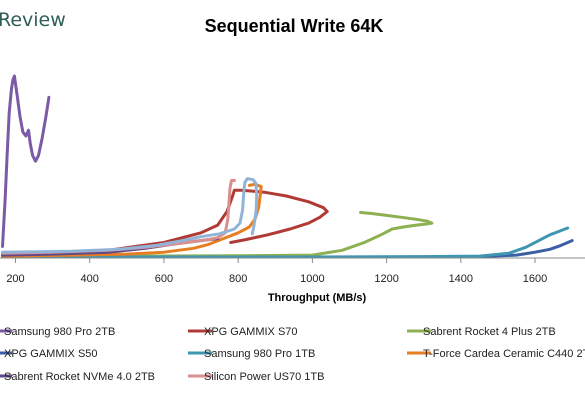 The image size is (585, 401). What do you see at coordinates (33, 20) in the screenshot?
I see `brand-logo-text: Review` at bounding box center [33, 20].